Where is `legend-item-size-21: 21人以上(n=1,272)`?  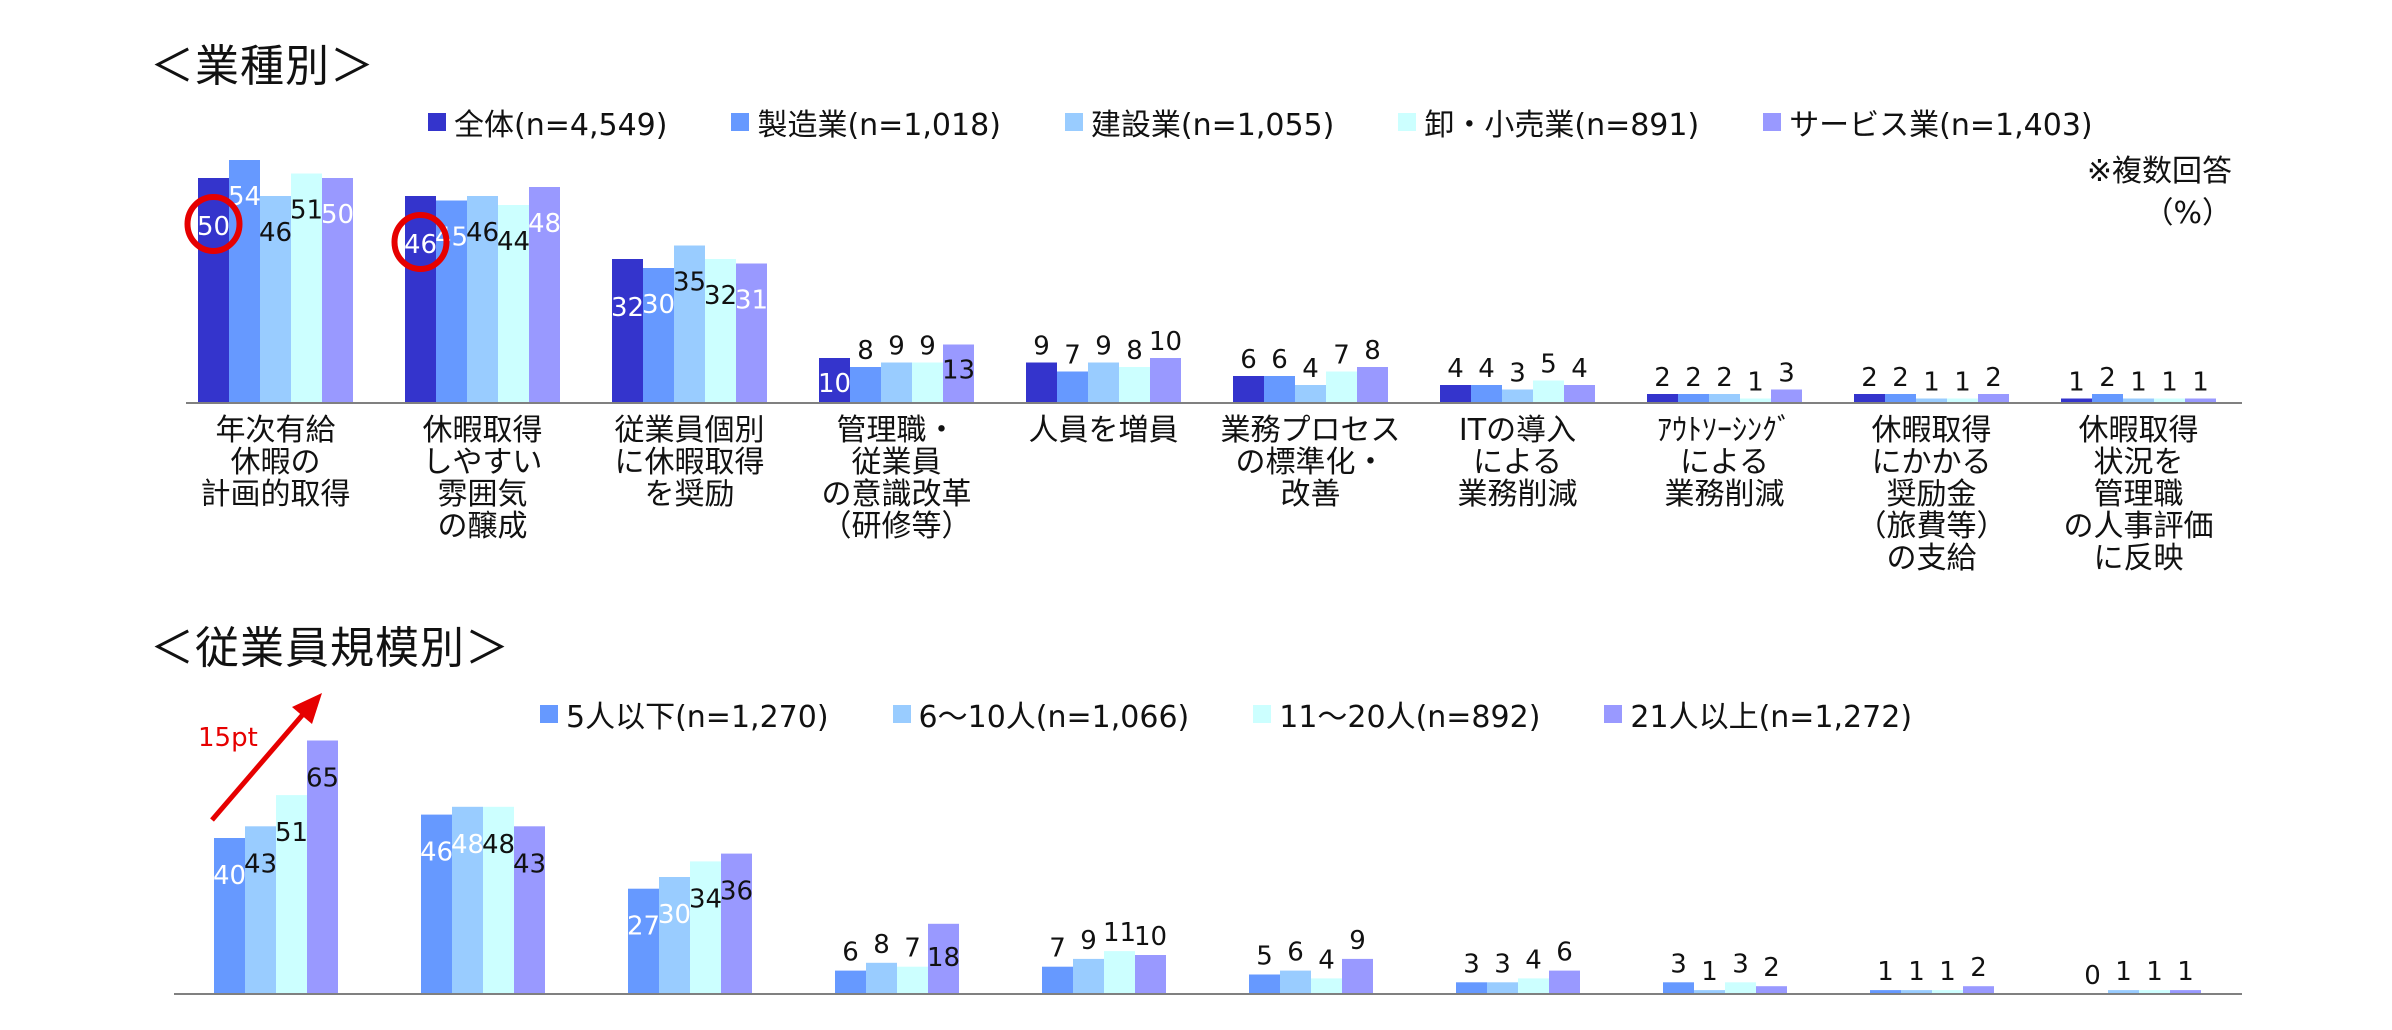
legend-item-size-21: 21人以上(n=1,272) is located at coordinates (1758, 714).